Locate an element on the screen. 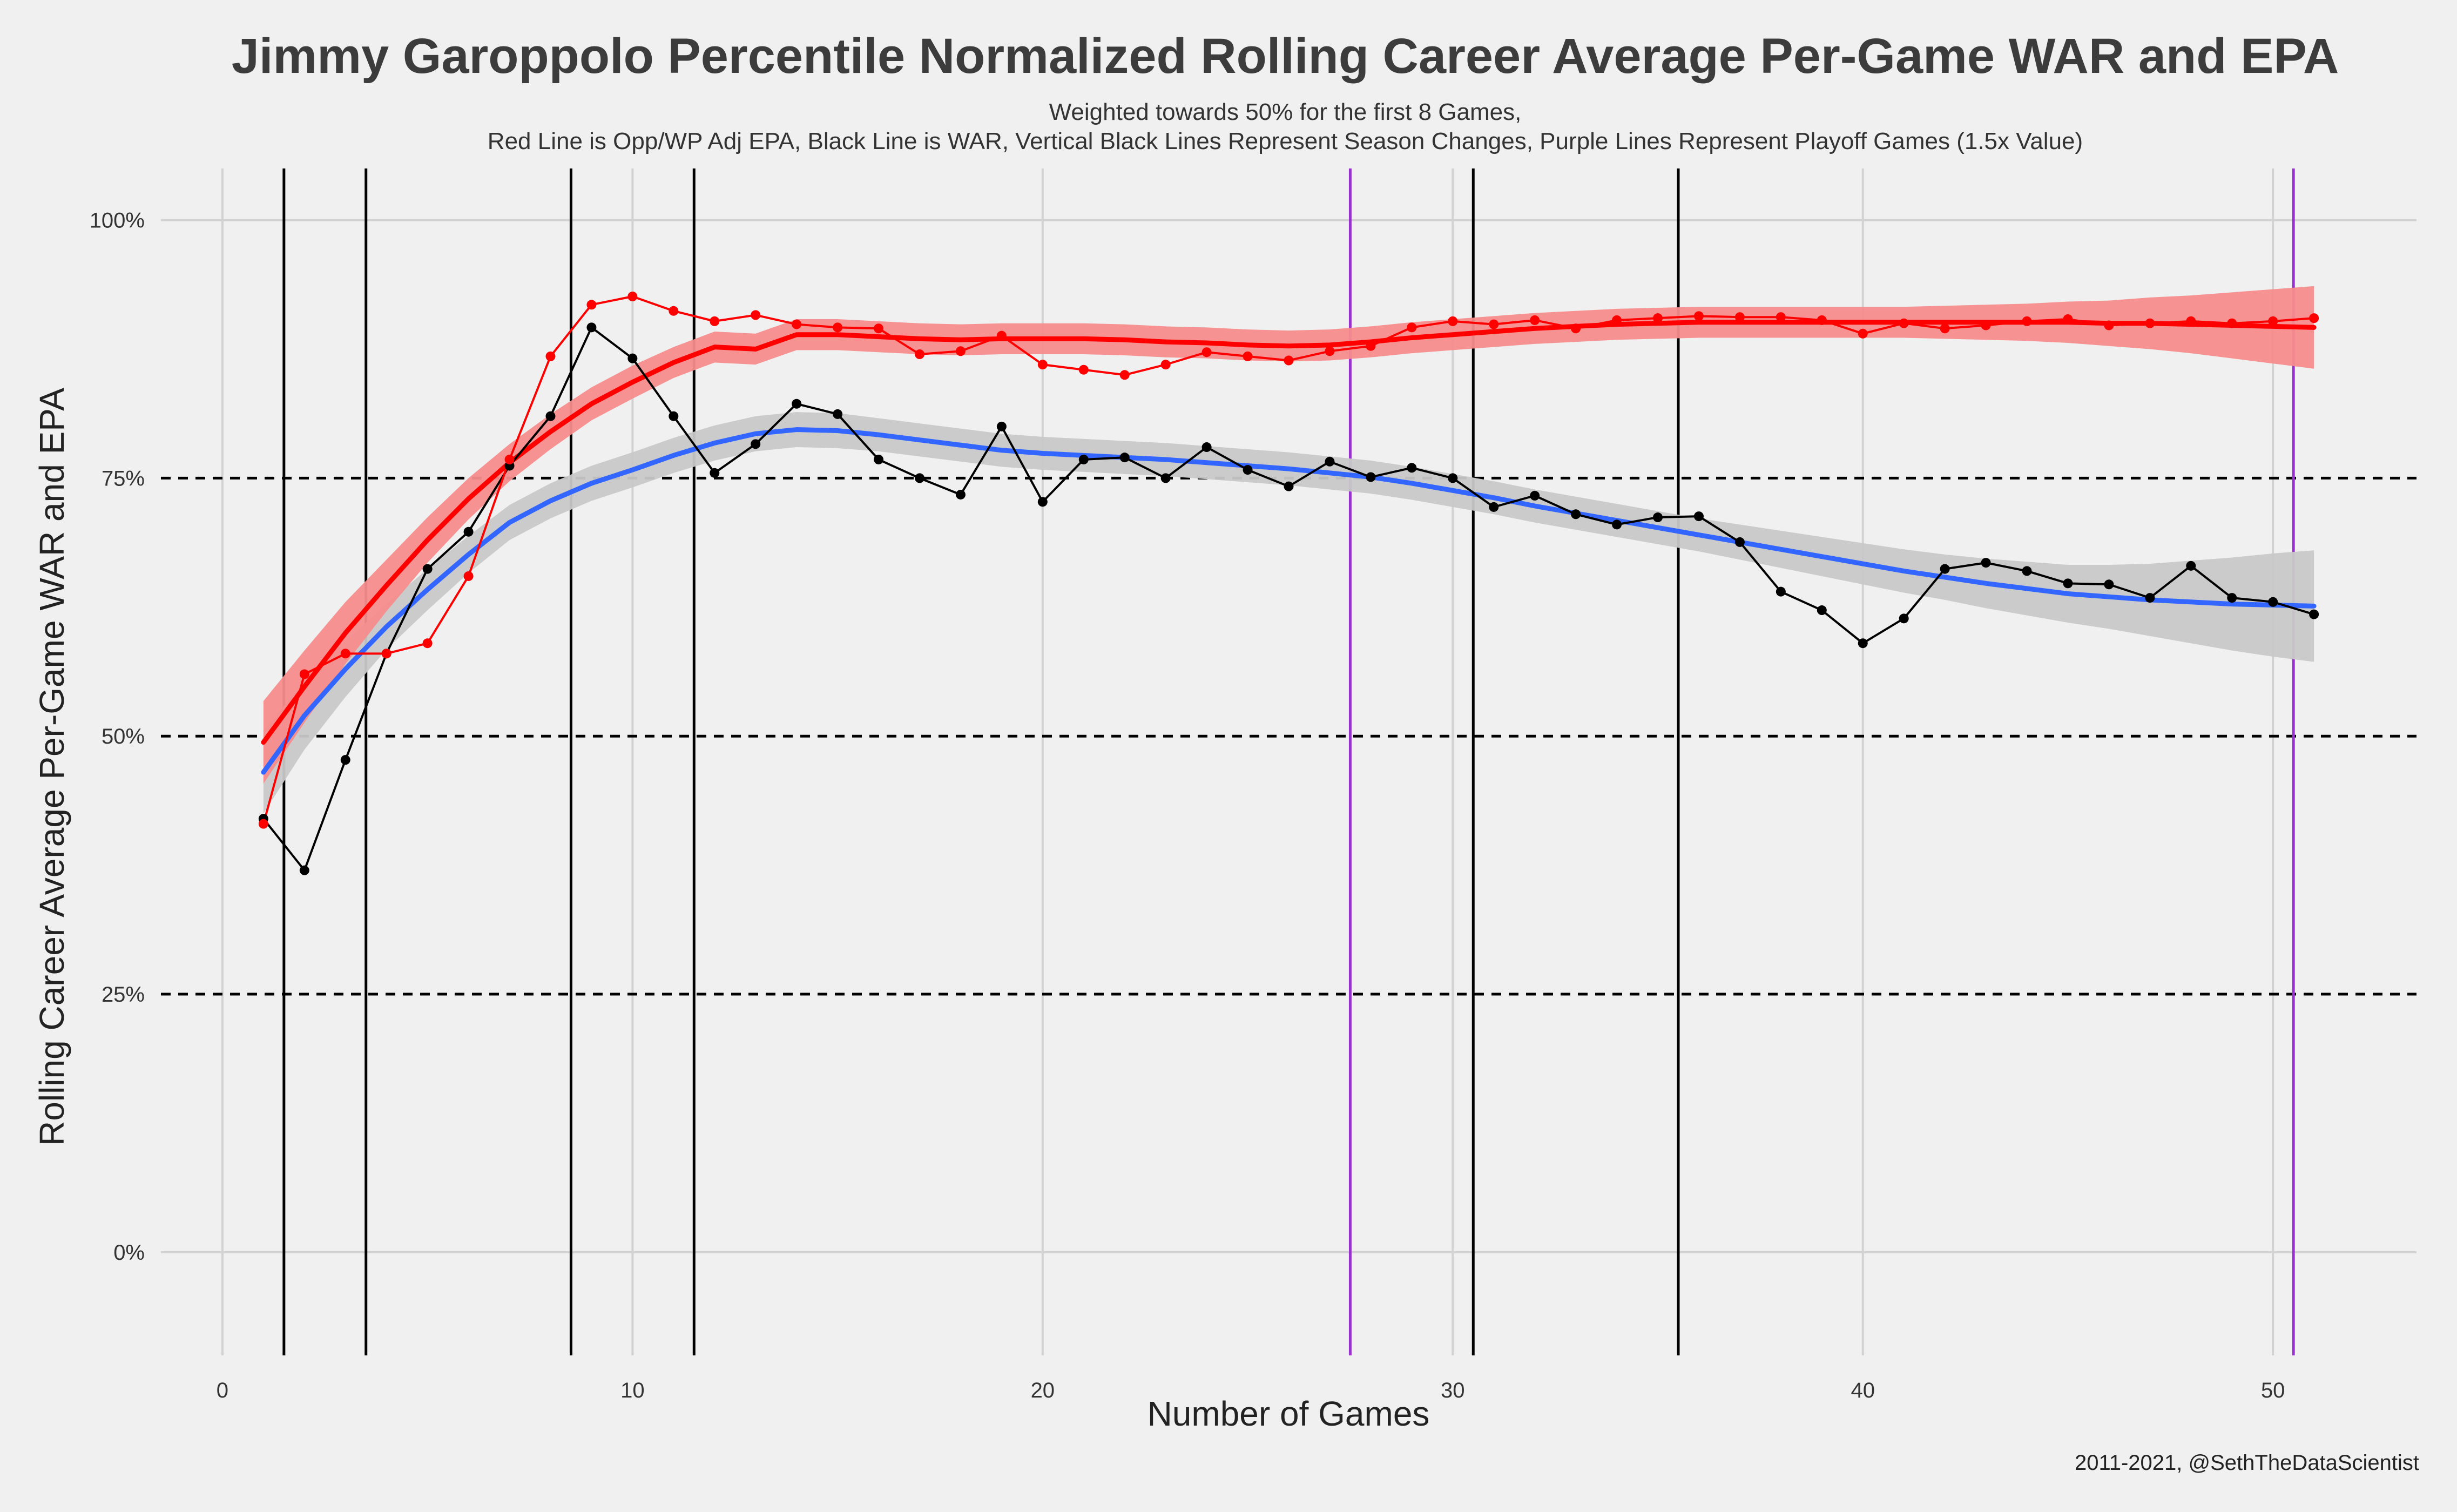  x-tick-label: 20 is located at coordinates (1043, 1390).